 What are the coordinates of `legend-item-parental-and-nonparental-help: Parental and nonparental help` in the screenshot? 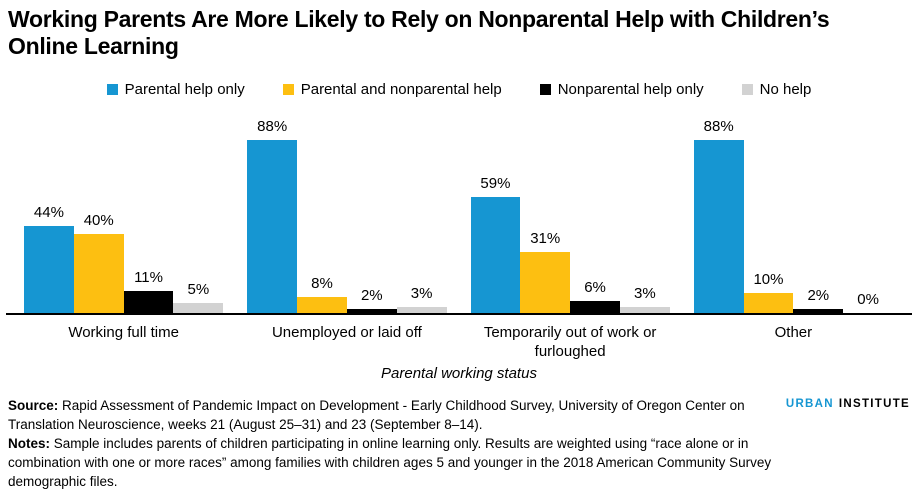 It's located at (392, 89).